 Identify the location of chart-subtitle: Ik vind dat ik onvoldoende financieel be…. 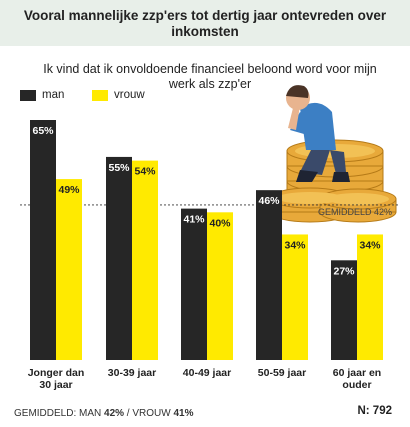
(210, 76).